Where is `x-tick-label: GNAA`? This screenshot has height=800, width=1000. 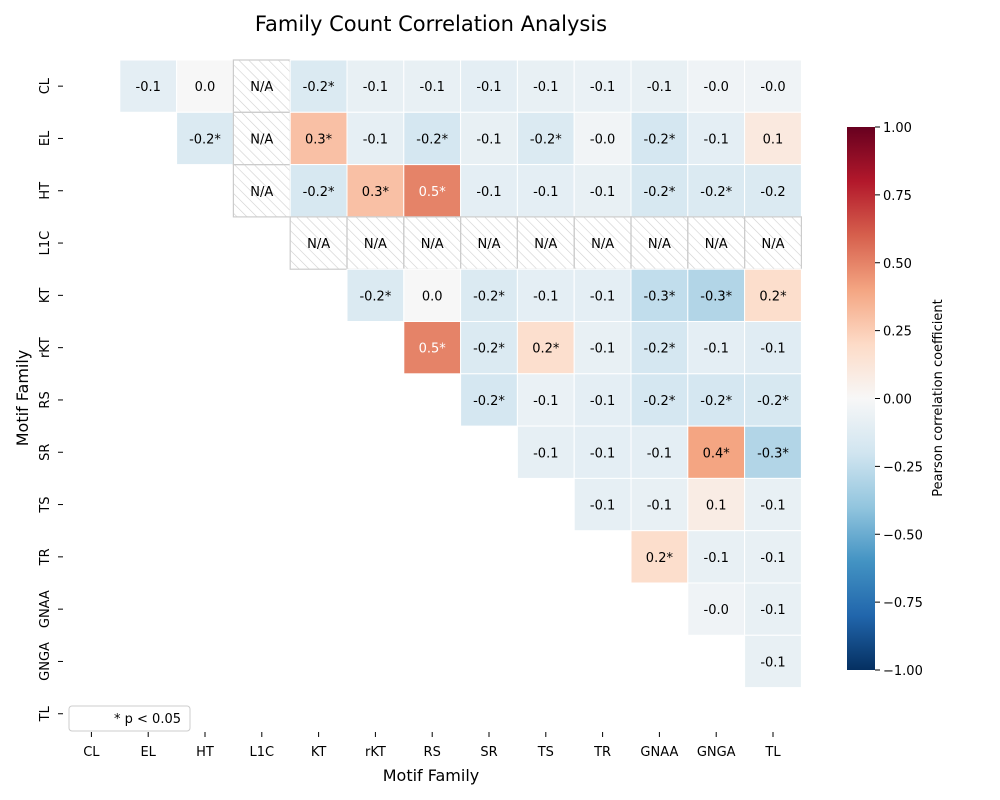 x-tick-label: GNAA is located at coordinates (659, 752).